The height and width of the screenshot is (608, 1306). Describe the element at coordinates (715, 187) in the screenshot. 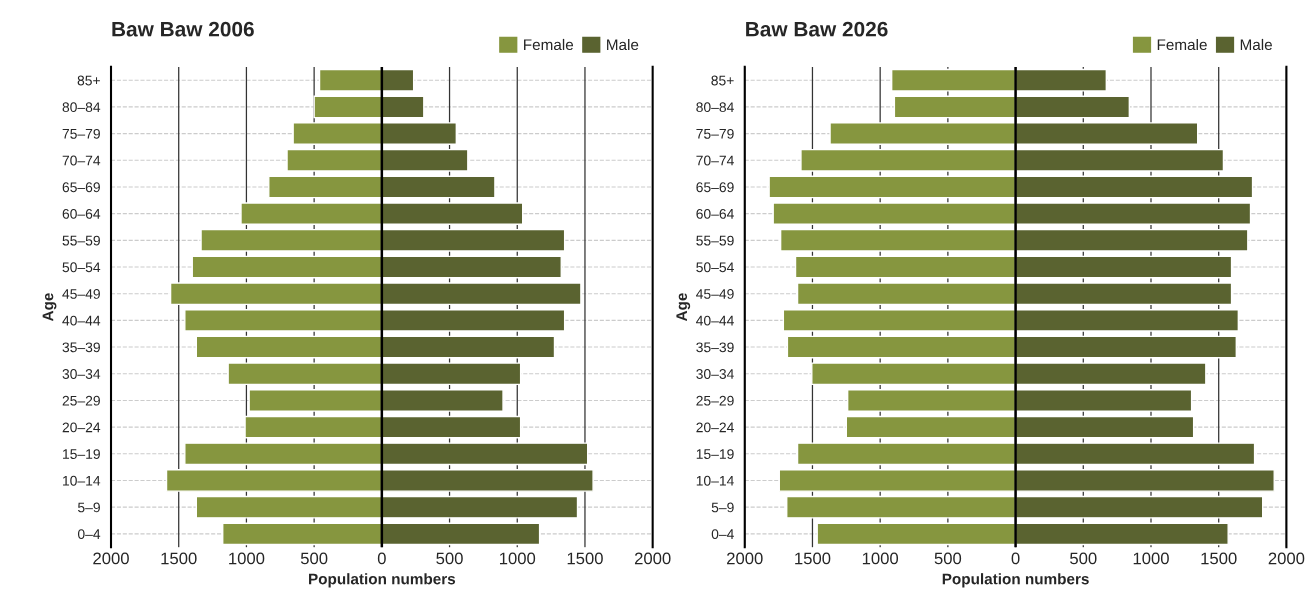

I see `y-tick-label: 65–69` at that location.